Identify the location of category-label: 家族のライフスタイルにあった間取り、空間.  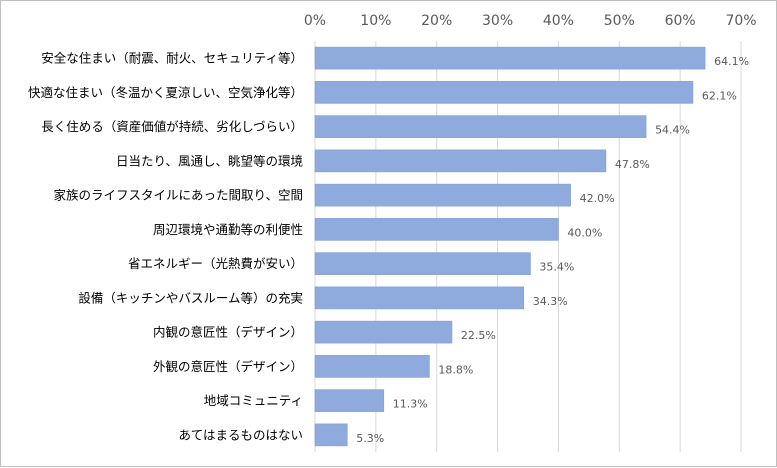
(178, 195).